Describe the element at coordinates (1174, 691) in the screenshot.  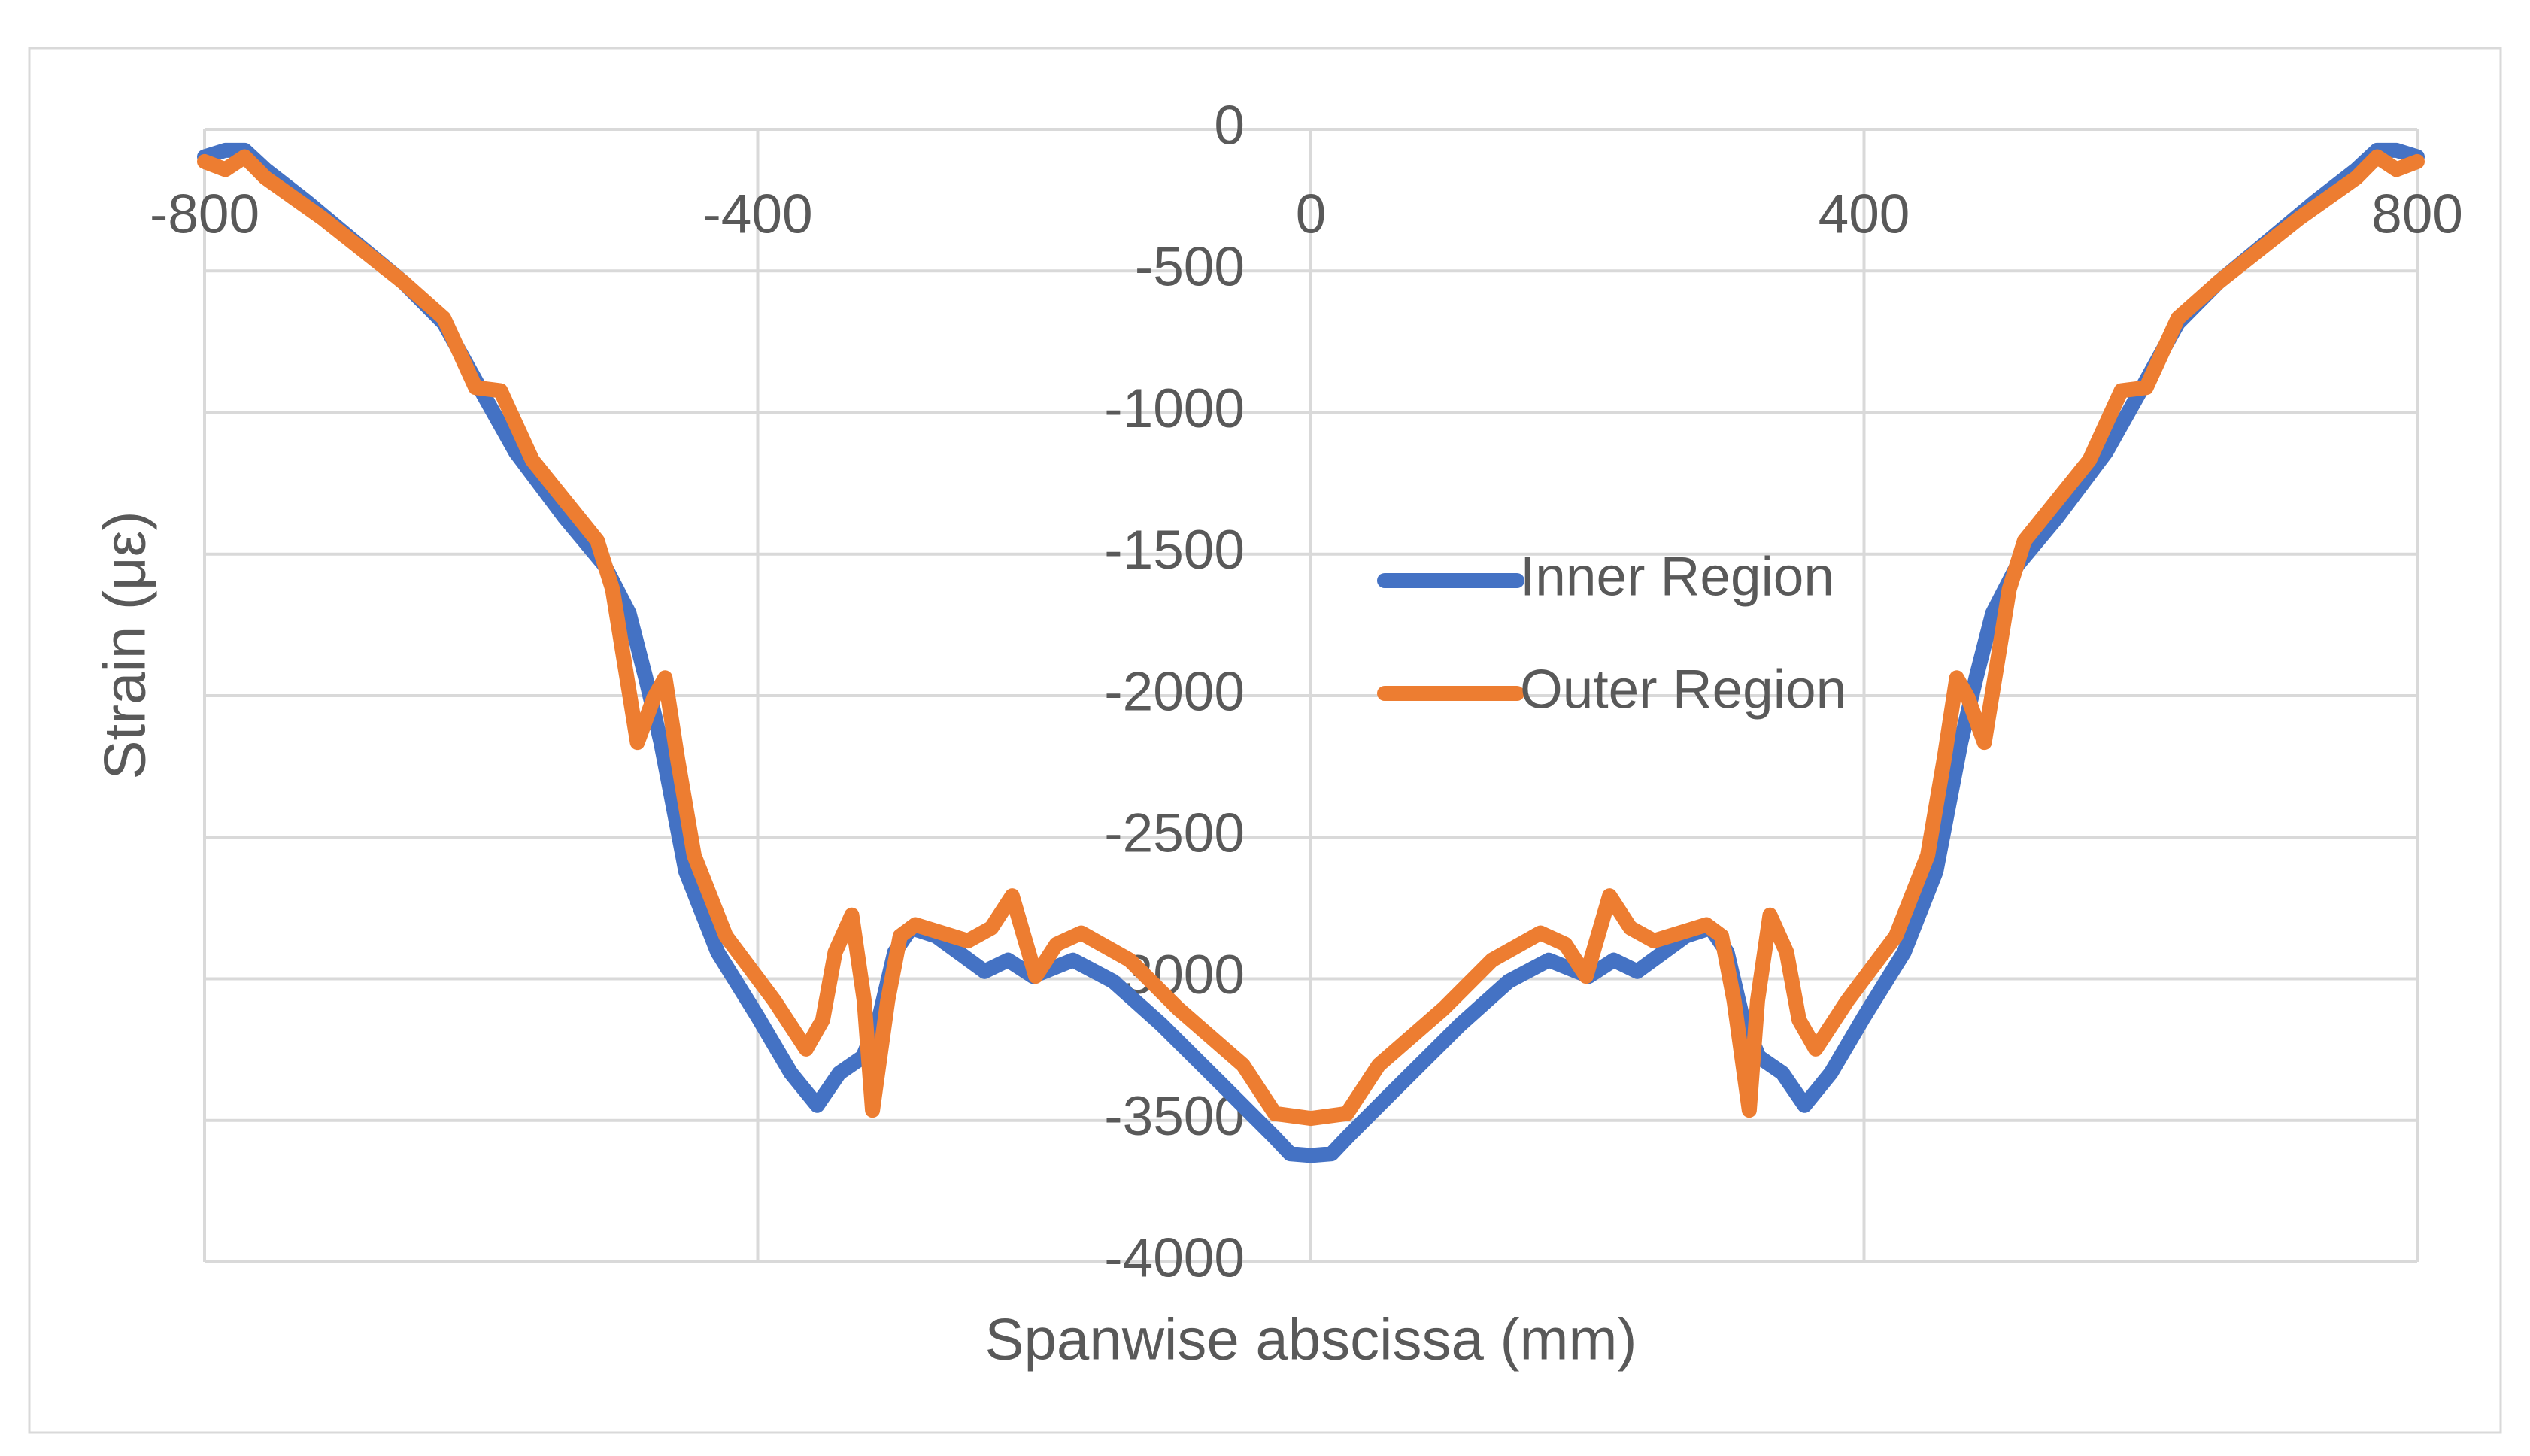
I see `y-tick-label: -2000` at that location.